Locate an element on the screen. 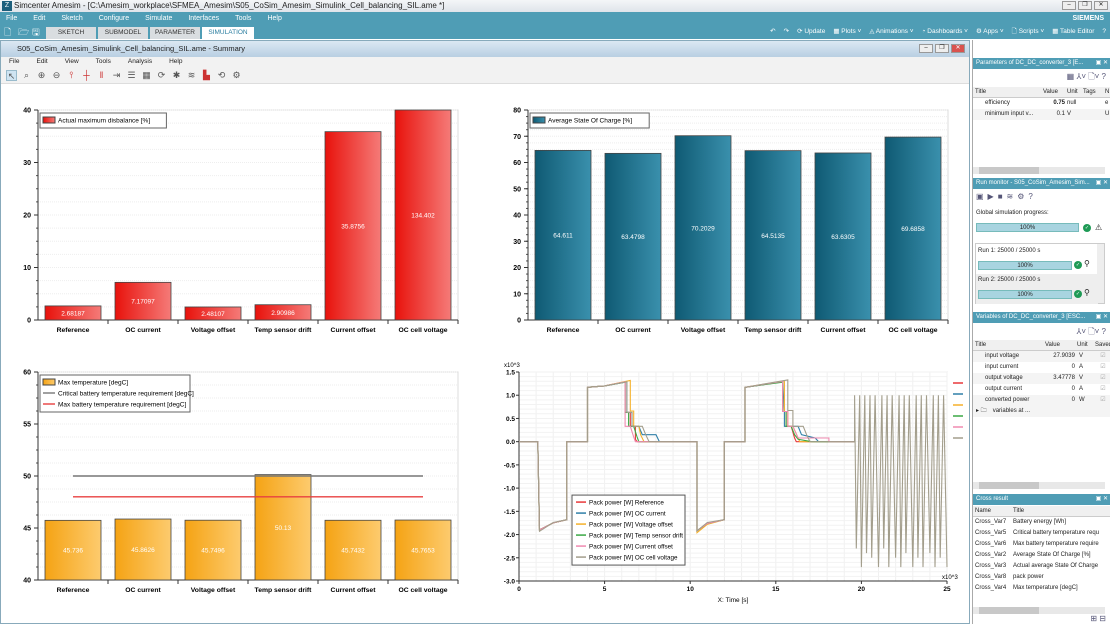 Image resolution: width=1110 pixels, height=624 pixels. variables-tools-icons: ⅄˅ 🗋˅ ? is located at coordinates (1091, 331).